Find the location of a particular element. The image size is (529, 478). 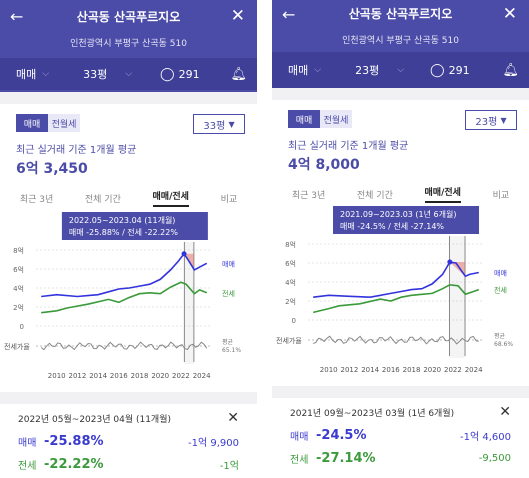

y-tick-label: 8억 is located at coordinates (18, 251).